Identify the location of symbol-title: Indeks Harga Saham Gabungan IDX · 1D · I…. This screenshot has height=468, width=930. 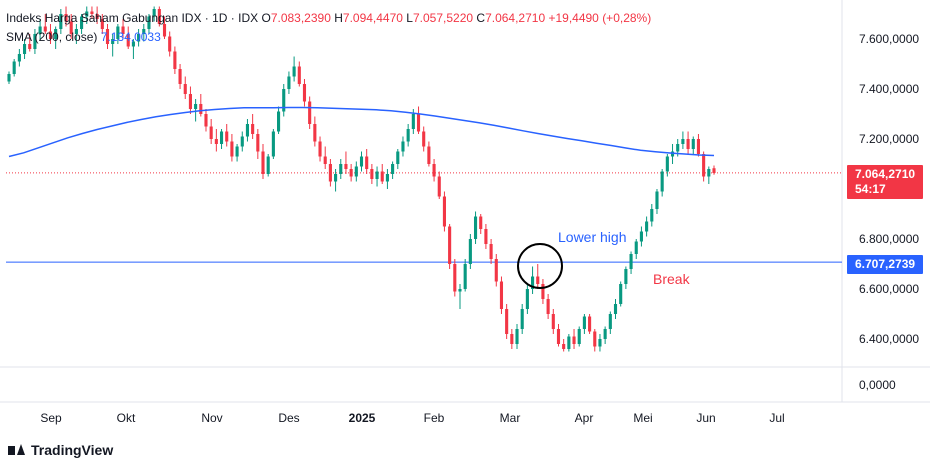
(132, 18).